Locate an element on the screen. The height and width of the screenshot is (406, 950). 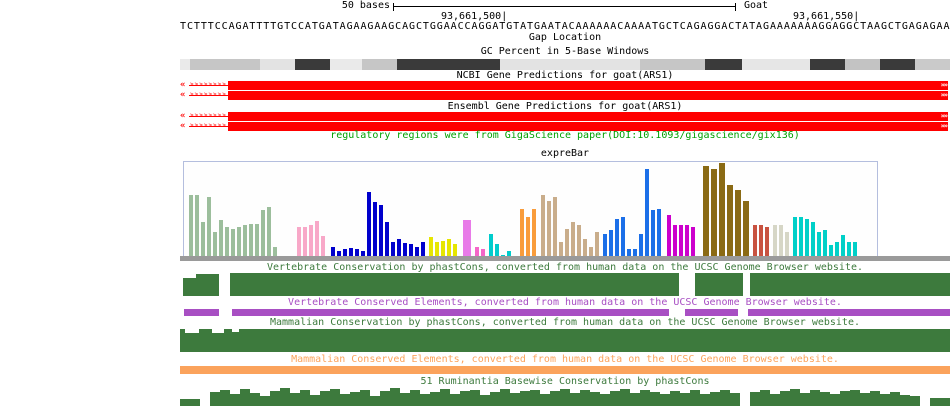
ruminantia-conservation-track is located at coordinates (565, 397).